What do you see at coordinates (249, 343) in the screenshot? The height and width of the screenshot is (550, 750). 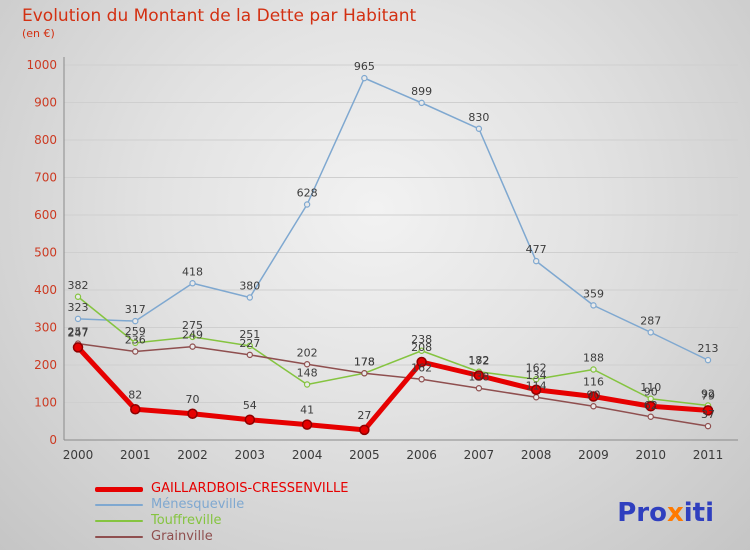 I see `svg-text: 227` at bounding box center [249, 343].